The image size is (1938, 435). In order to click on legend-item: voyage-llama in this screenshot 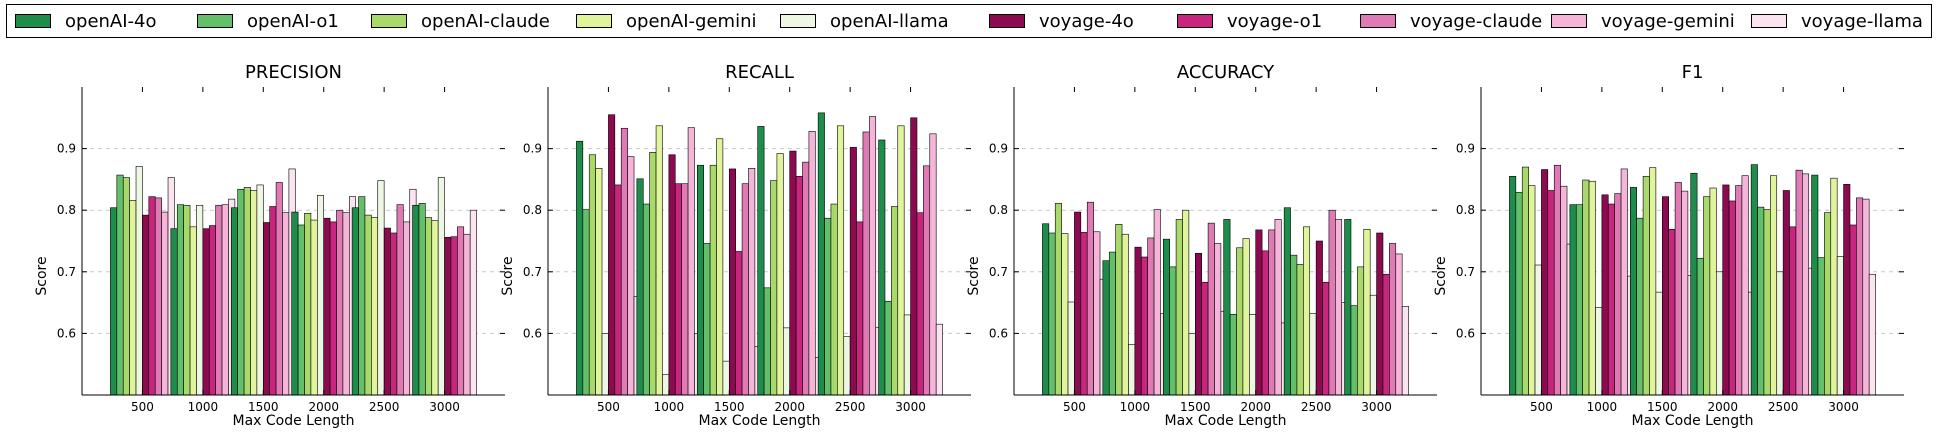, I will do `click(1837, 21)`.